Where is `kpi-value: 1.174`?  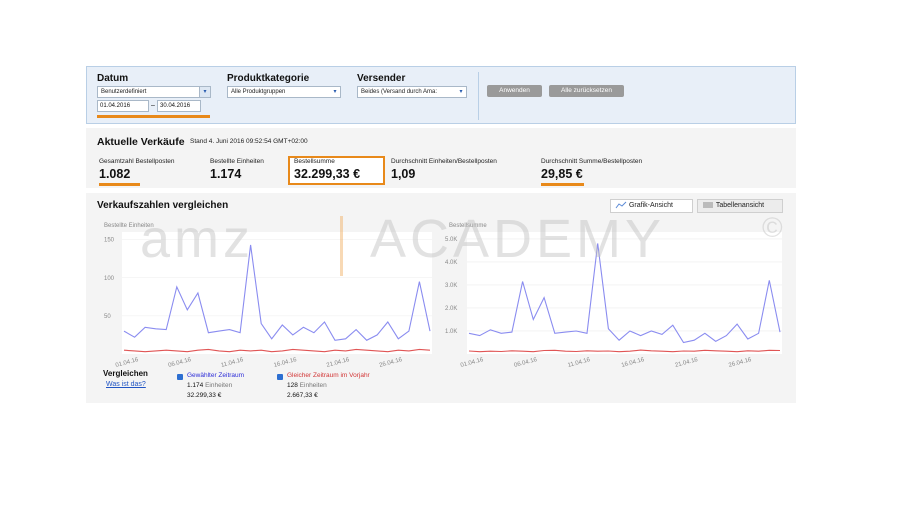 kpi-value: 1.174 is located at coordinates (226, 174).